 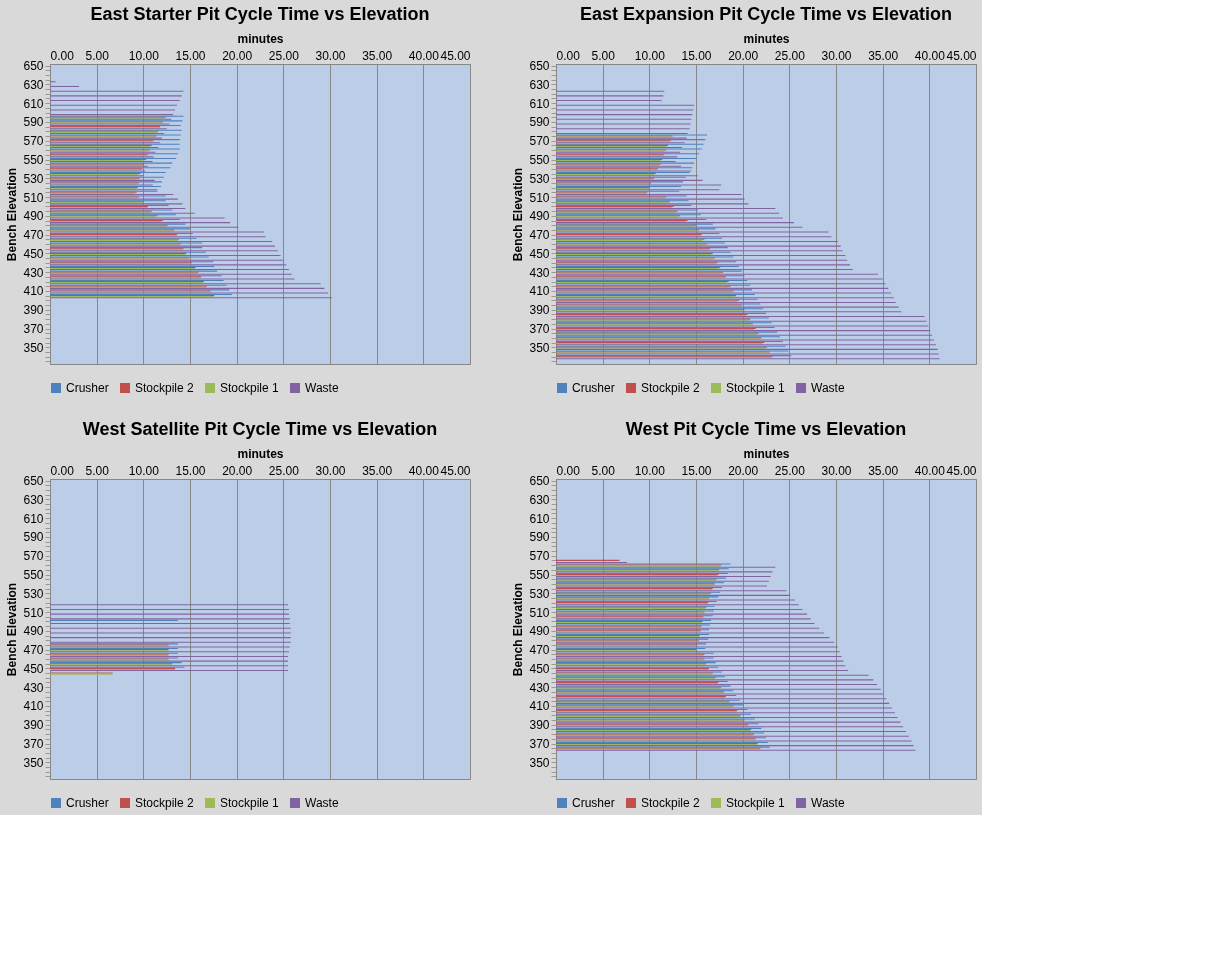 I want to click on chart-title: West Pit Cycle Time vs Elevation, so click(x=766, y=429).